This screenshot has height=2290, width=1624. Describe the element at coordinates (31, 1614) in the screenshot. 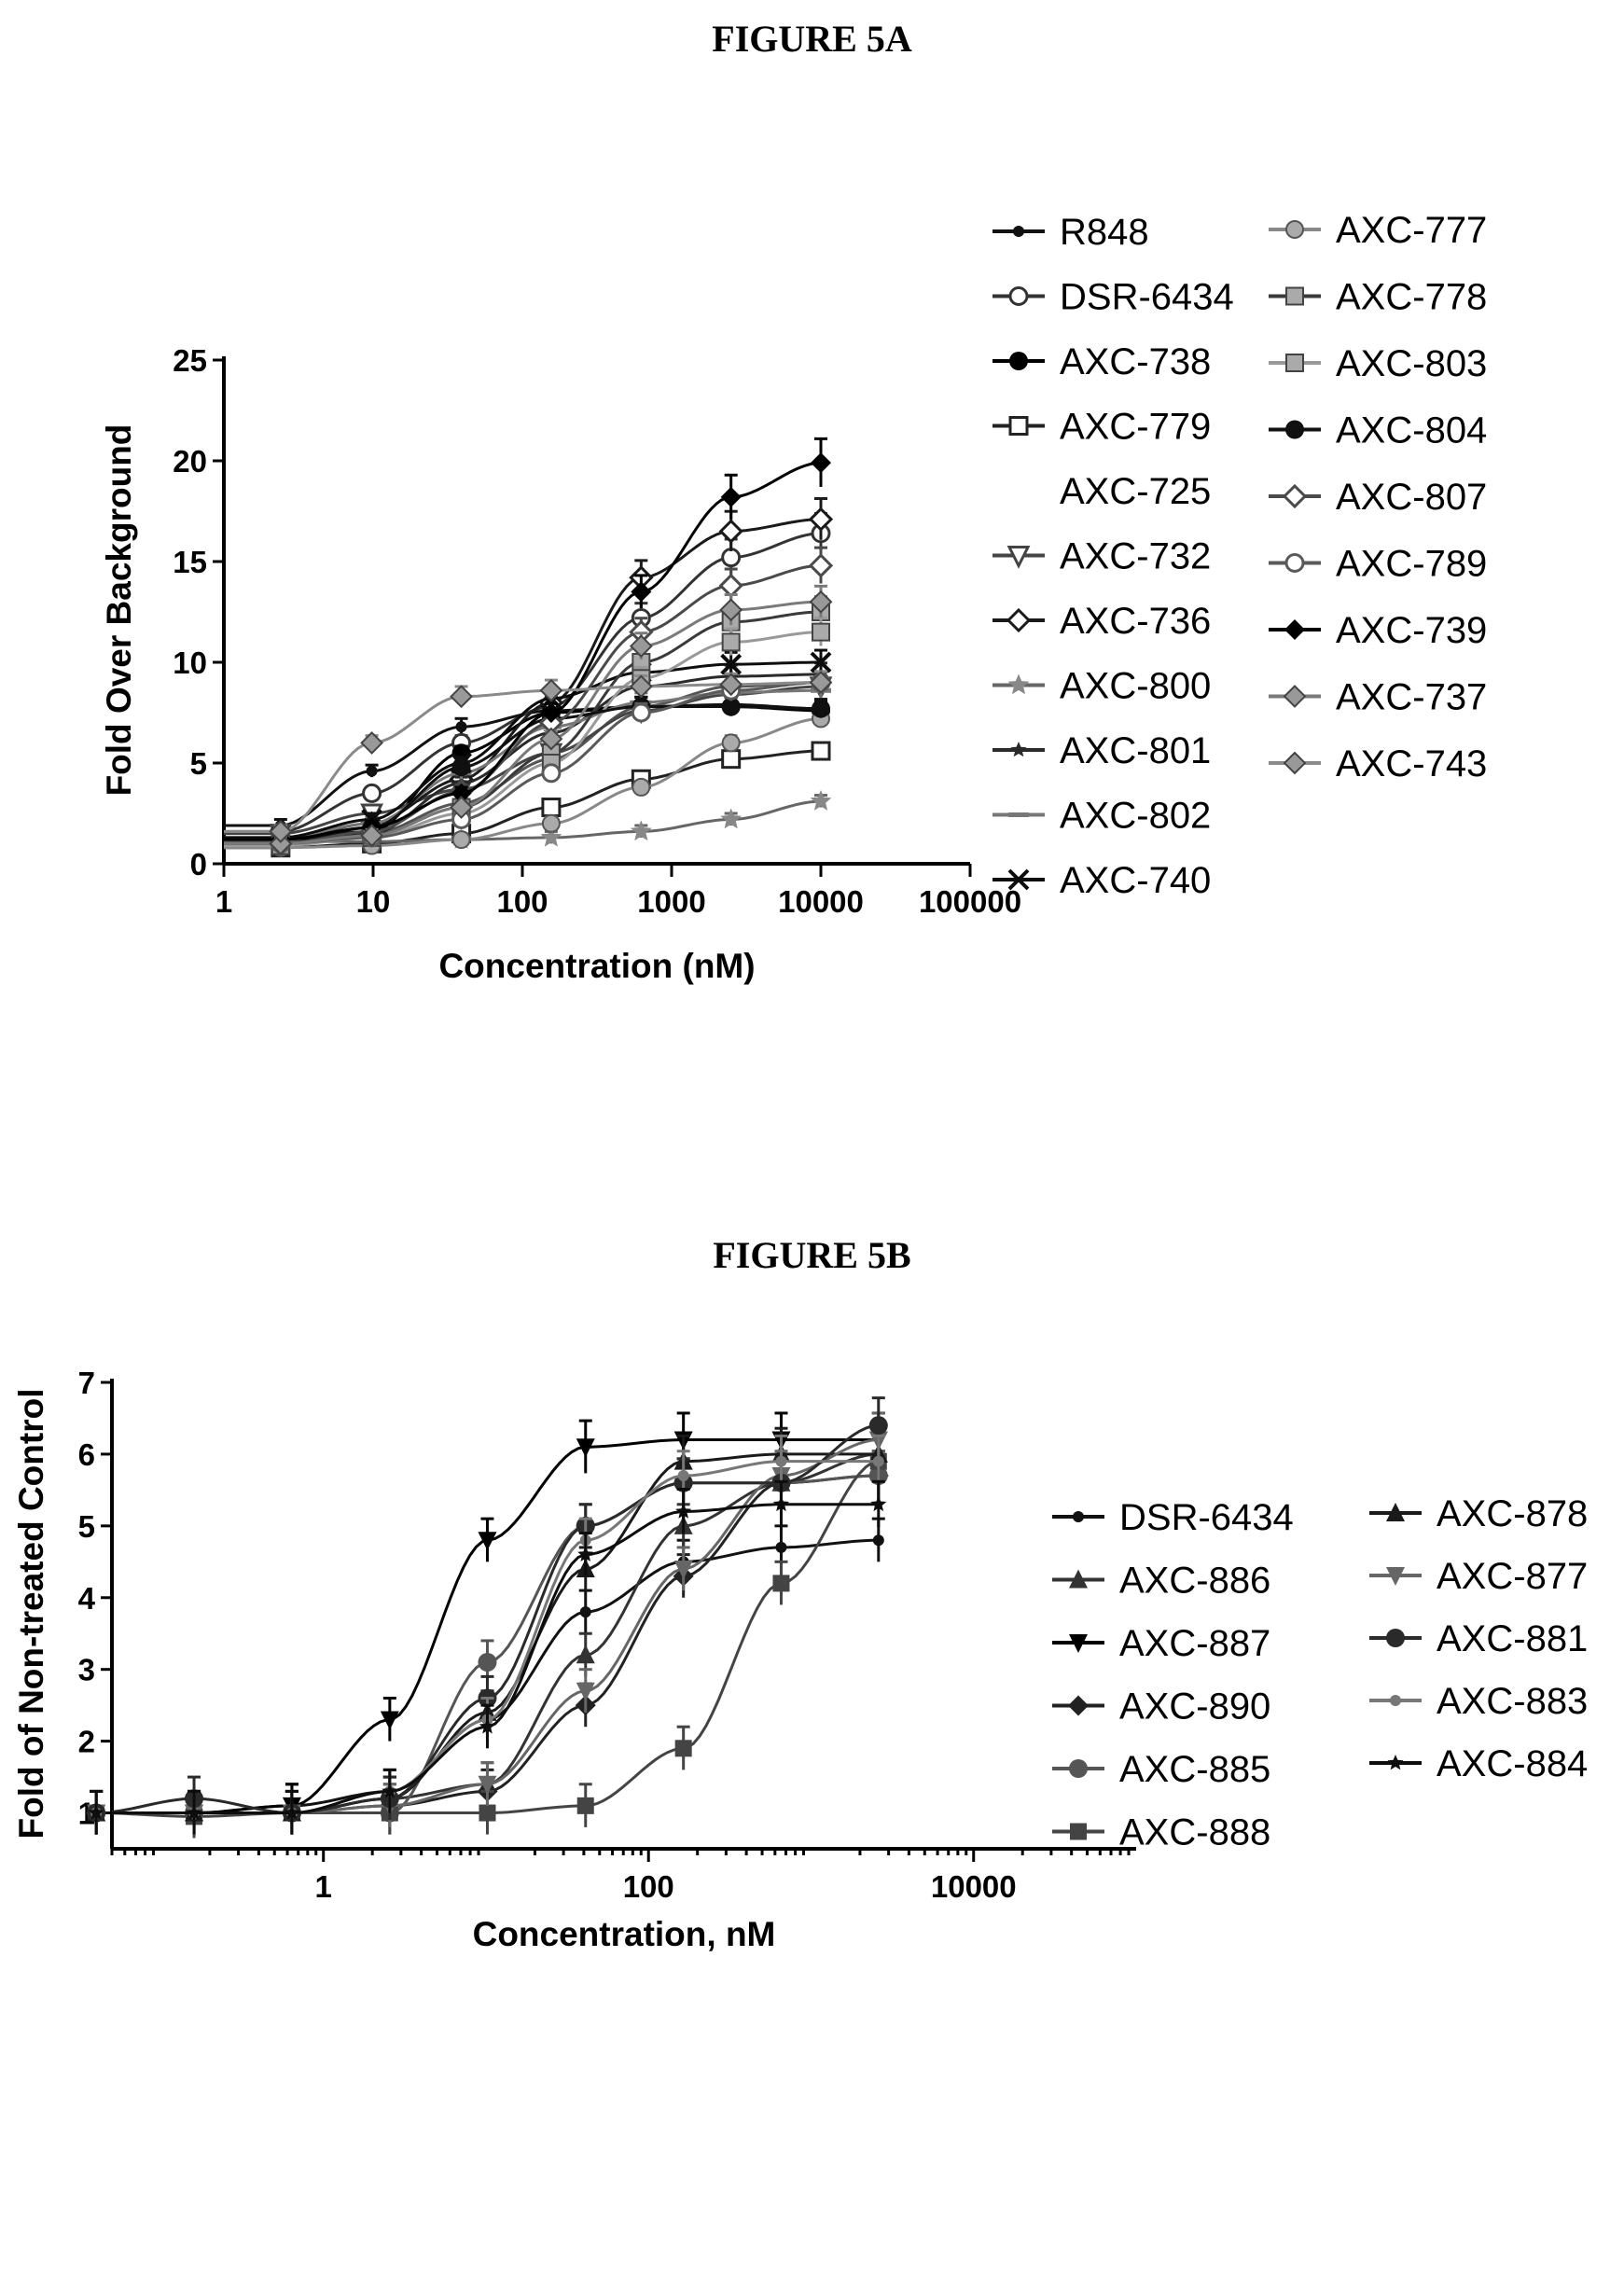

I see `y-axis-title: Fold of Non-treated Control` at that location.